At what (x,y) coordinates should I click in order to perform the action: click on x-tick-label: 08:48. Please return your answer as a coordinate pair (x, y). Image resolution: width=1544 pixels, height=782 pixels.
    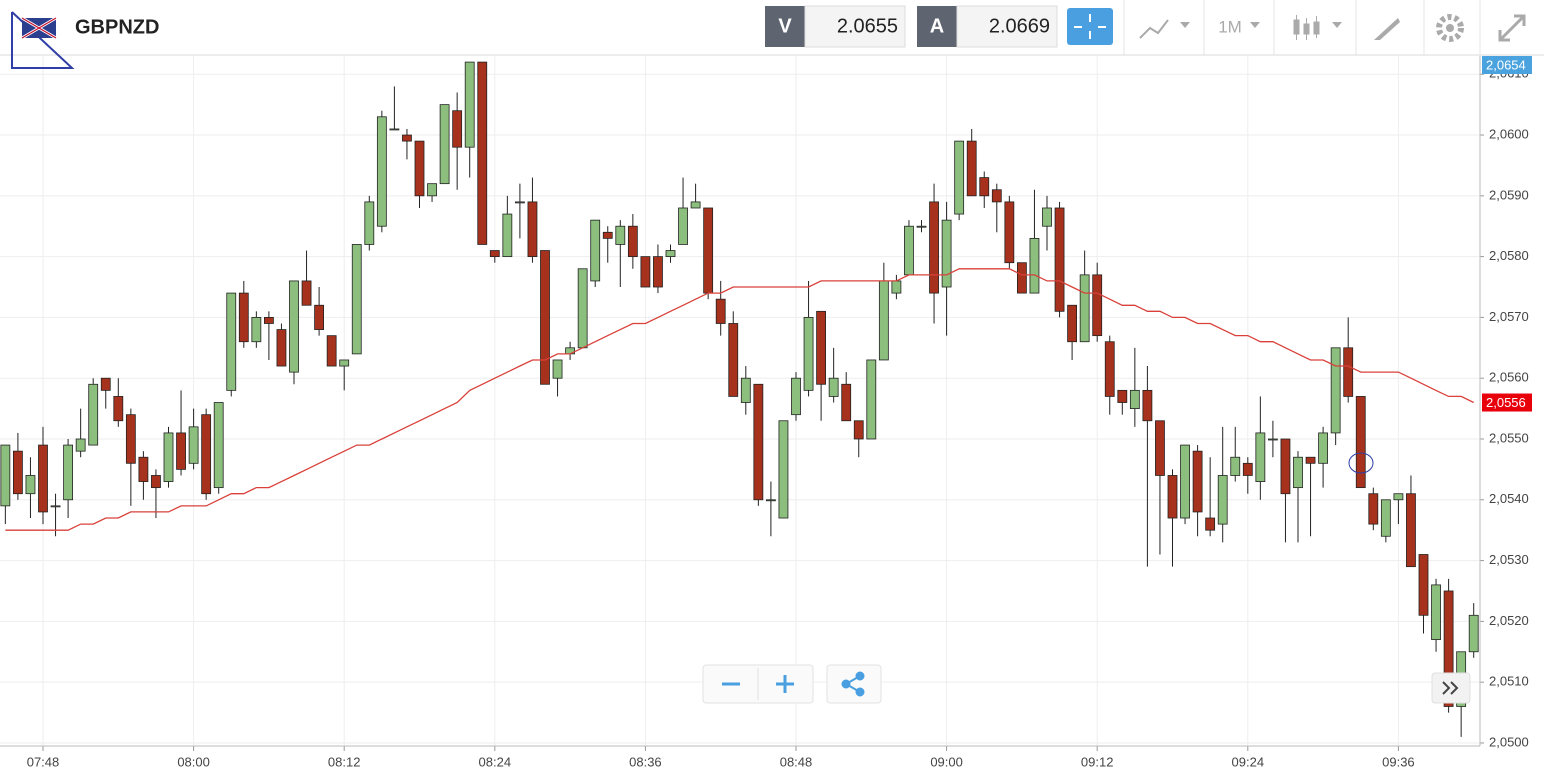
    Looking at the image, I should click on (796, 761).